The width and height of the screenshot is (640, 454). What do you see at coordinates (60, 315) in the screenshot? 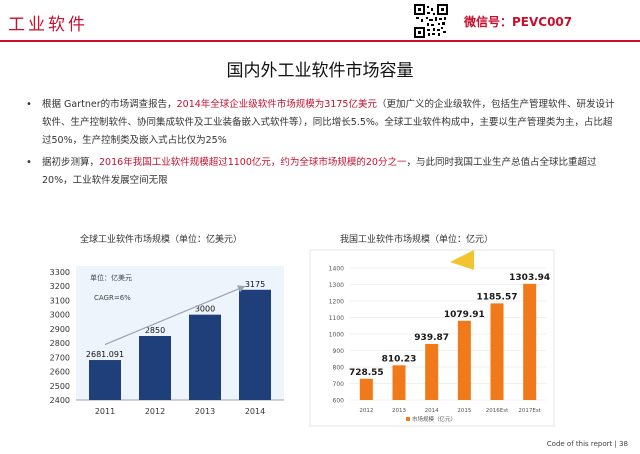
I see `y-tick-label: 3000` at bounding box center [60, 315].